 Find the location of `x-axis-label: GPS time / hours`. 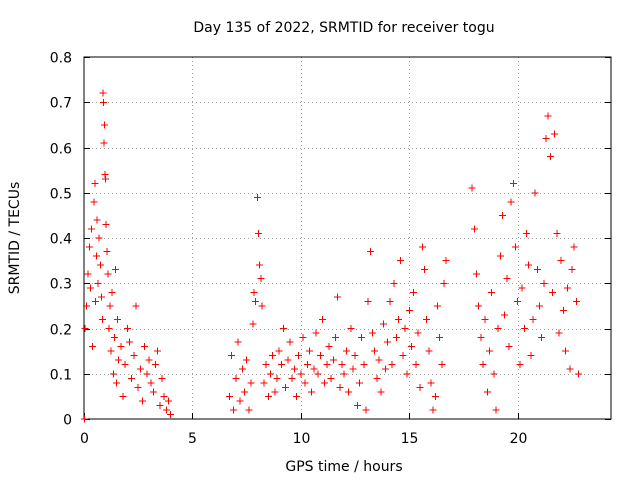

x-axis-label: GPS time / hours is located at coordinates (343, 467).